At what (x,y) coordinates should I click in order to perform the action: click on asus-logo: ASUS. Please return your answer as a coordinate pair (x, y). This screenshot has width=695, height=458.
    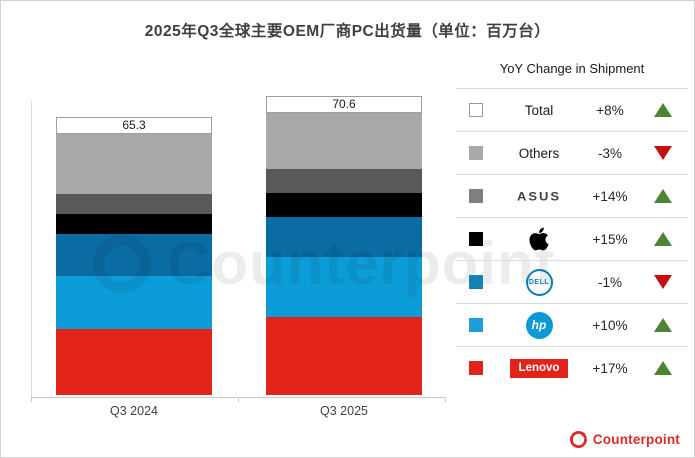
    Looking at the image, I should click on (539, 196).